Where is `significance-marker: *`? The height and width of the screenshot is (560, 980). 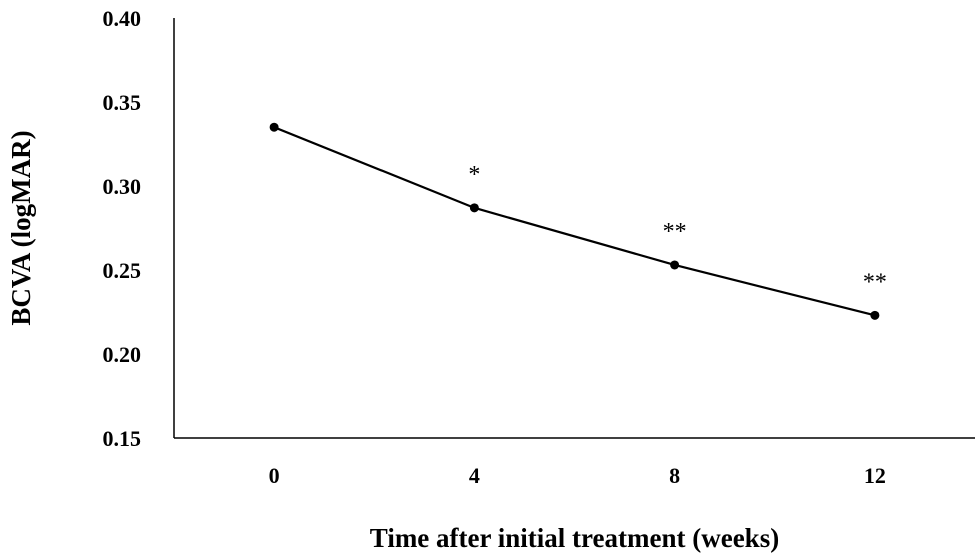 significance-marker: * is located at coordinates (474, 175).